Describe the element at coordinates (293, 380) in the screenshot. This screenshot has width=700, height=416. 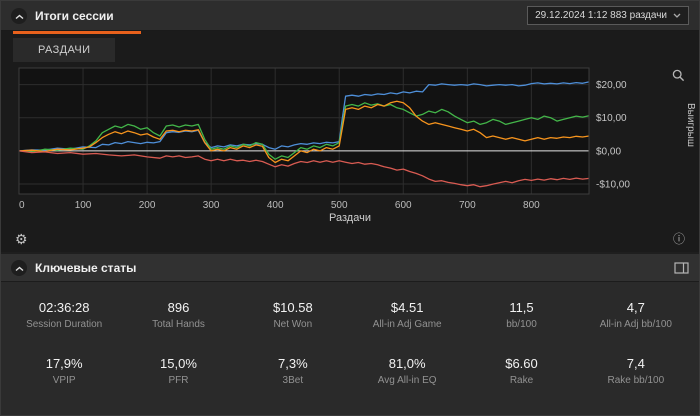
I see `stat-label: 3Bet` at that location.